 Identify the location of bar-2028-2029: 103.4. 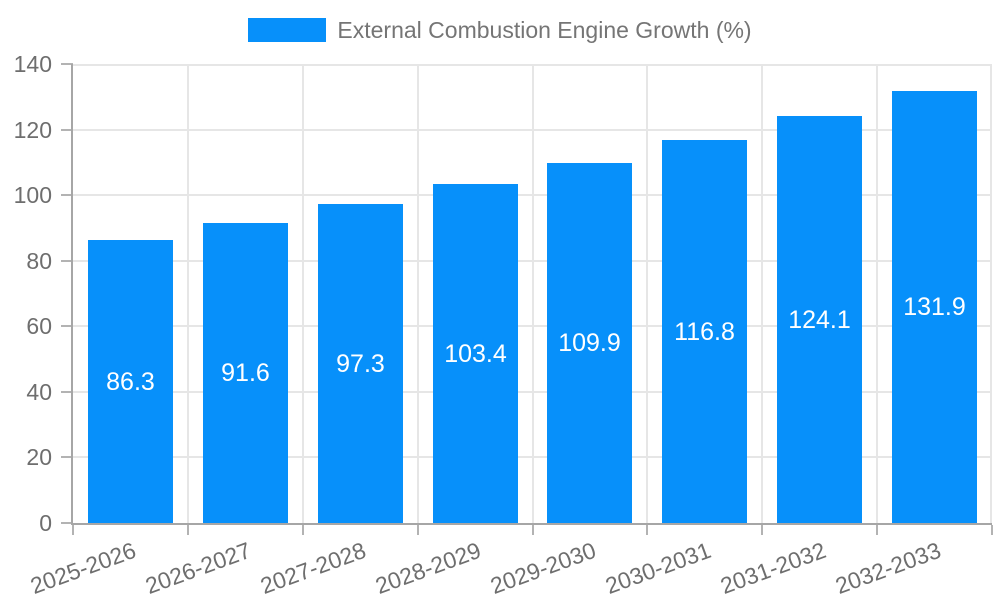
(475, 353).